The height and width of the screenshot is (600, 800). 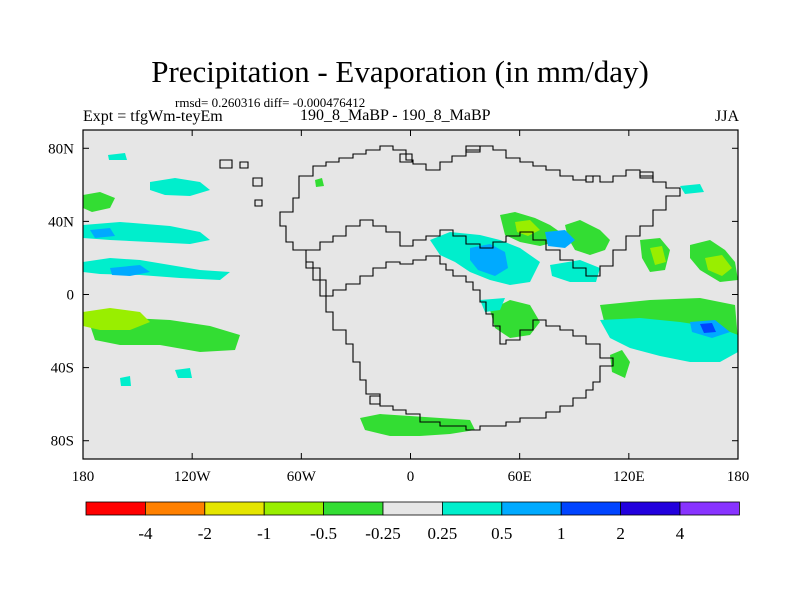 I want to click on y-tick-label: 40N, so click(x=61, y=222).